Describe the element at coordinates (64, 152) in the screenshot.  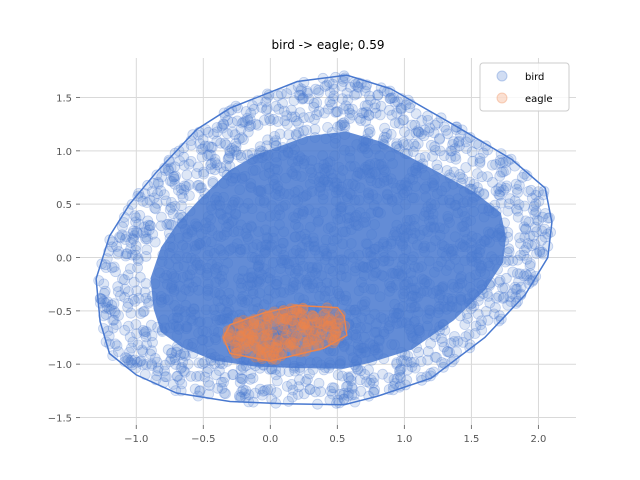
I see `y-tick-label: 1.0` at that location.